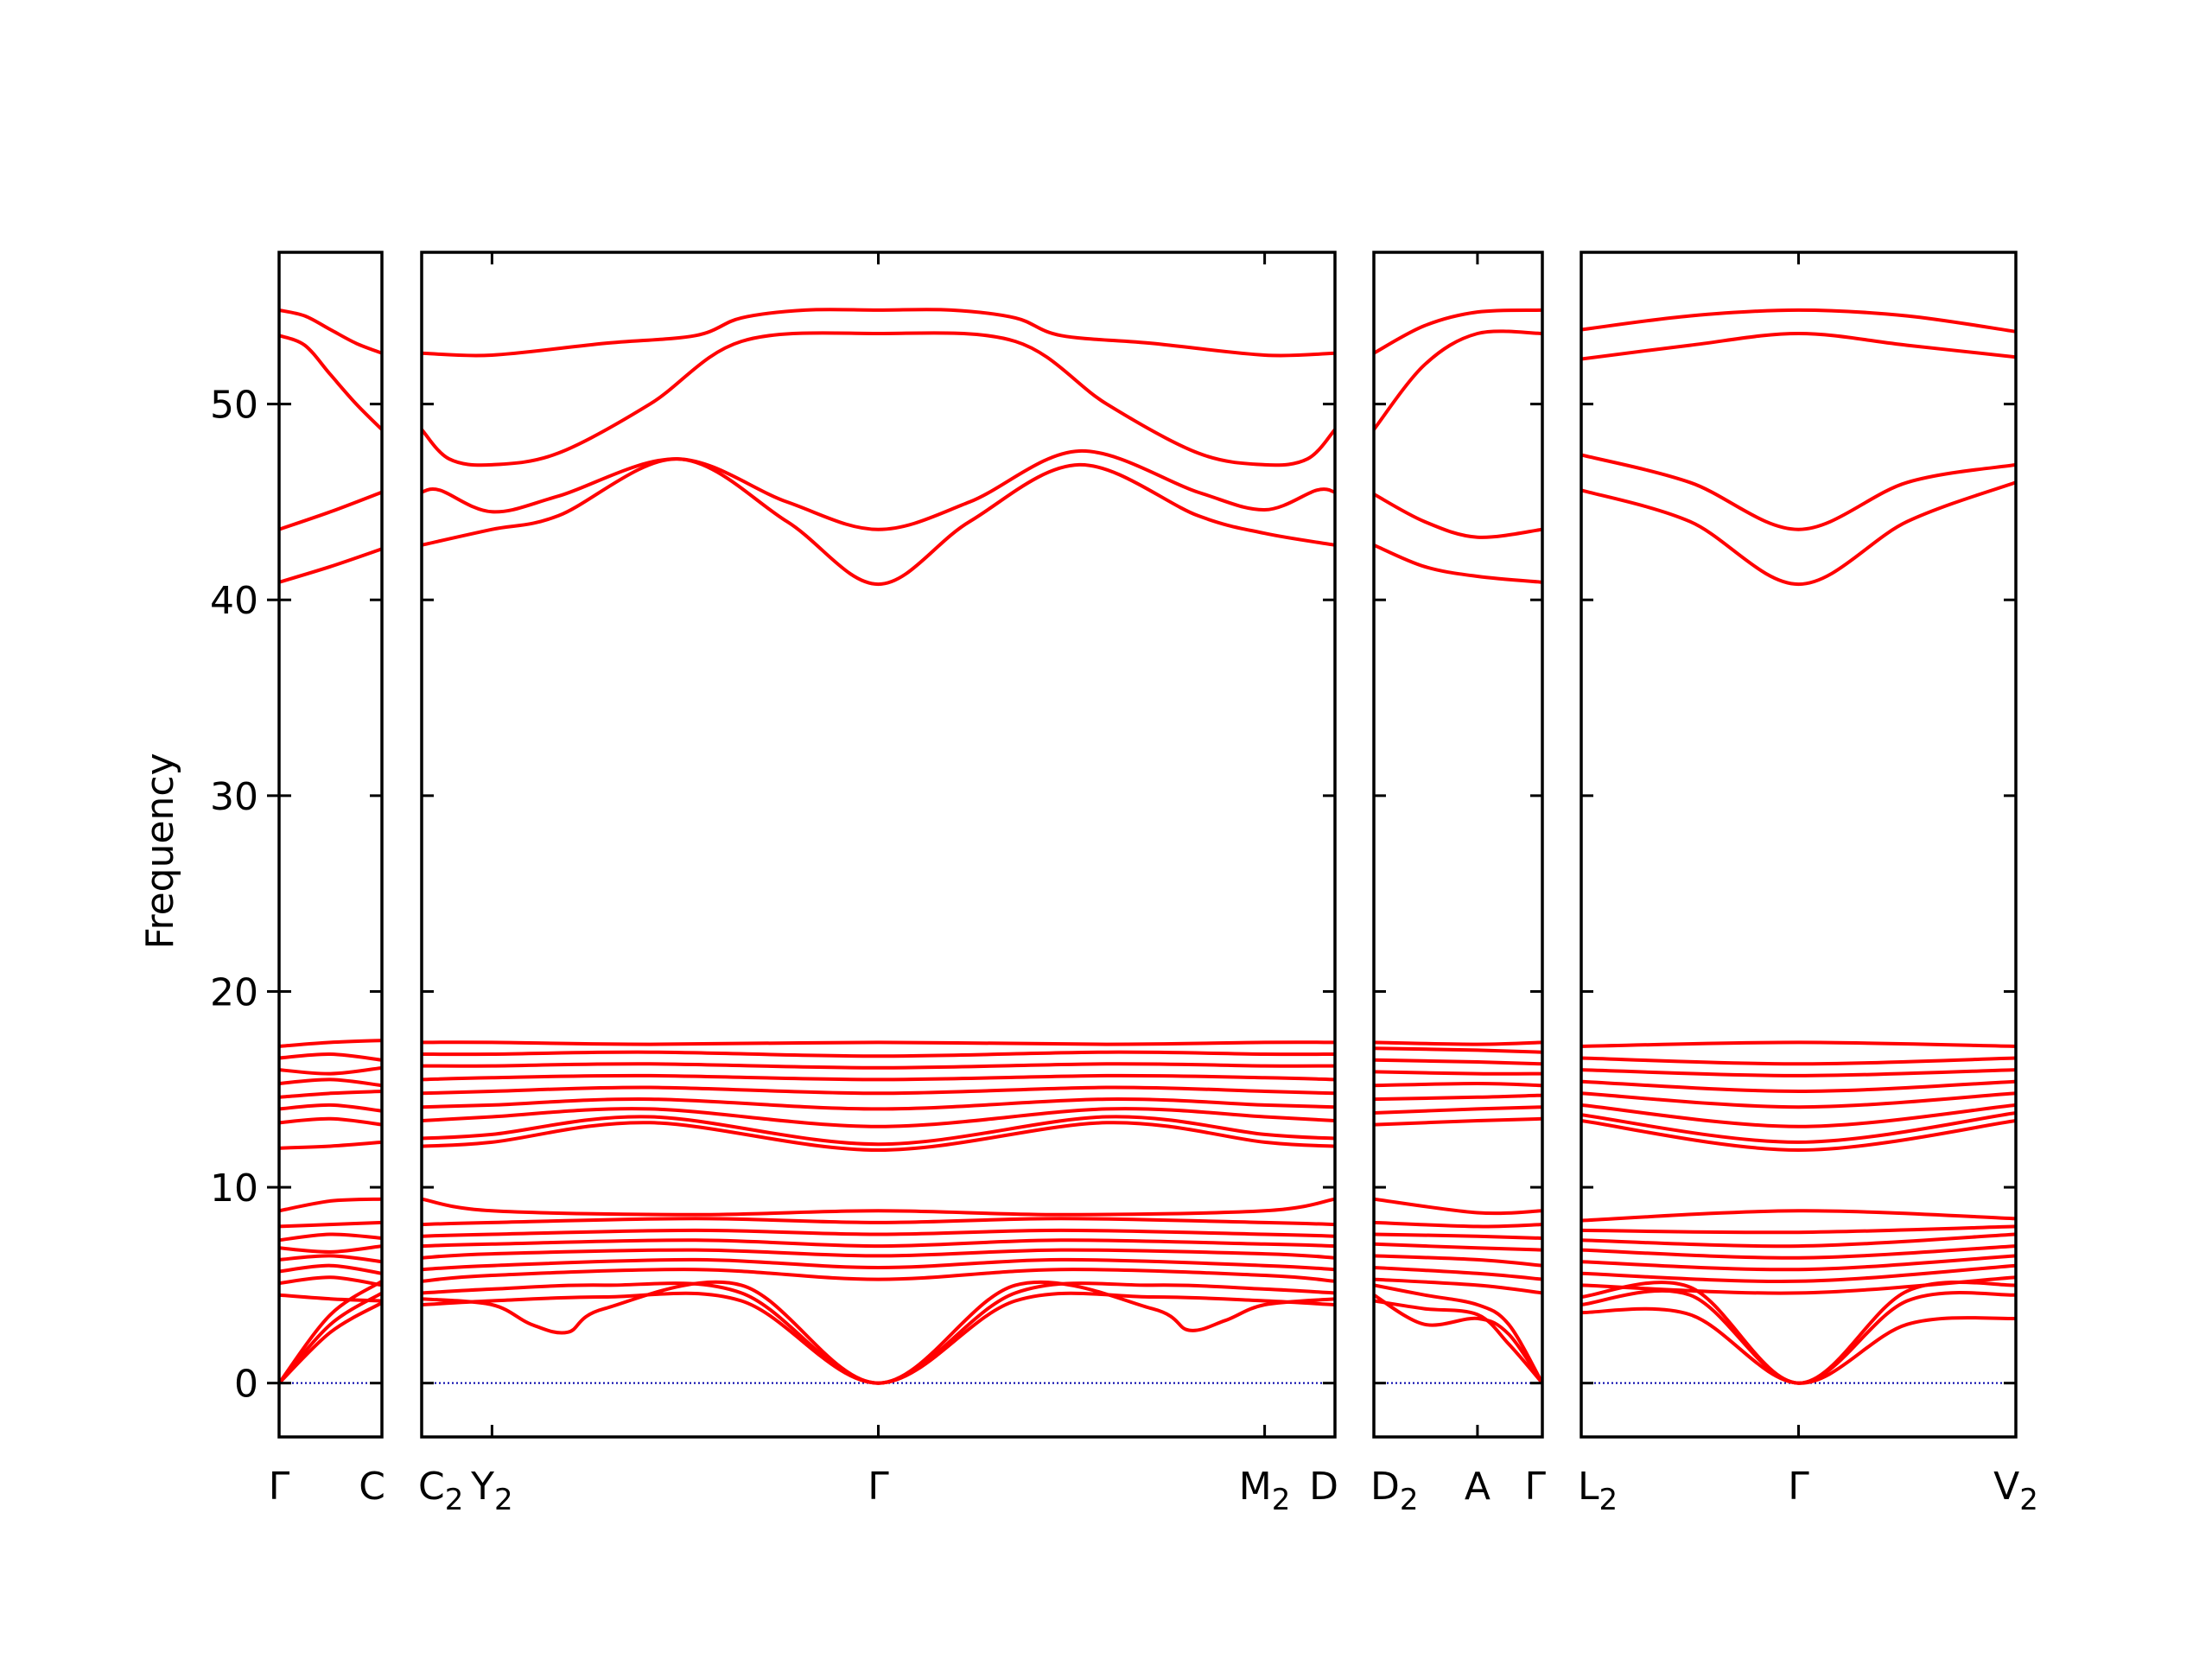  I want to click on kpoint-label: D2, so click(1394, 1491).